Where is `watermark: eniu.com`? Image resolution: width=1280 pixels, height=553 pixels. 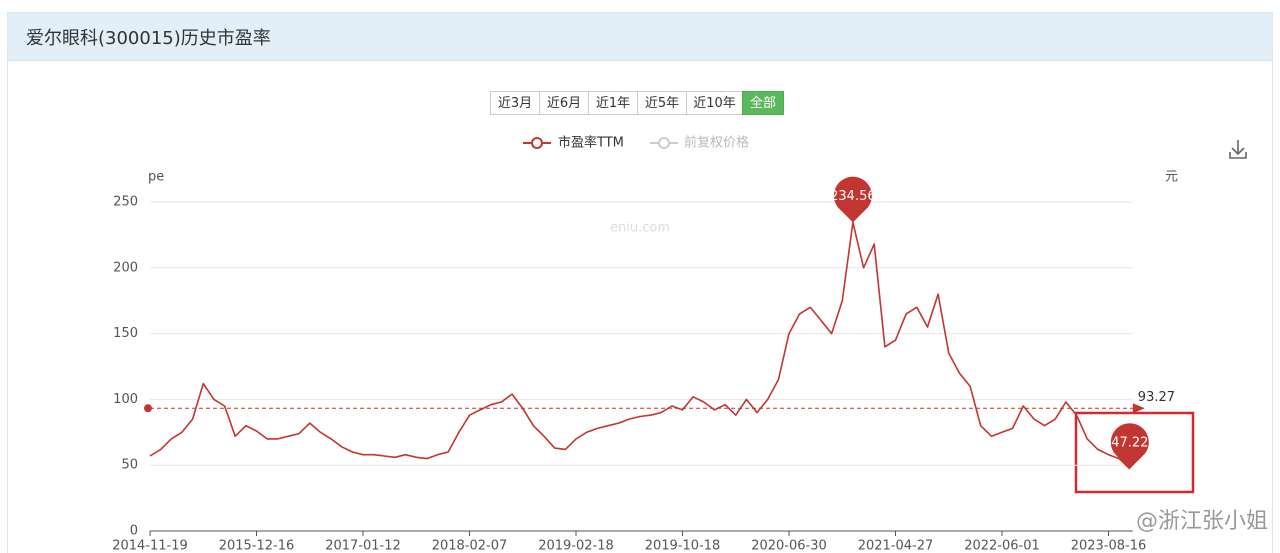
watermark: eniu.com is located at coordinates (640, 228).